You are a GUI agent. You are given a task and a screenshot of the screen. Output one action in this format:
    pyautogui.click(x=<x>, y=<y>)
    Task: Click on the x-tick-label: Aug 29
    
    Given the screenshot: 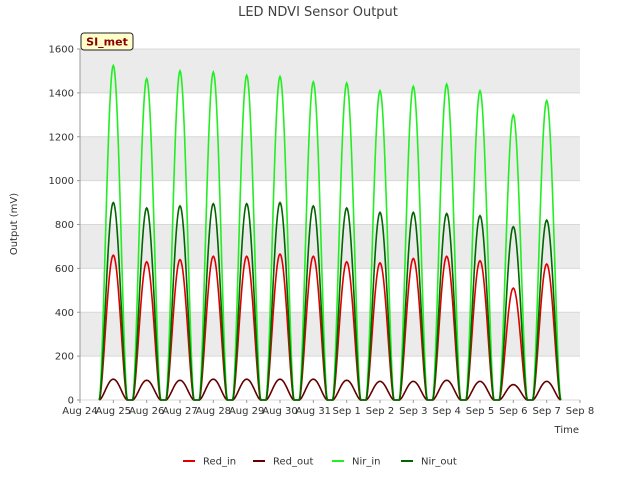 What is the action you would take?
    pyautogui.click(x=246, y=411)
    